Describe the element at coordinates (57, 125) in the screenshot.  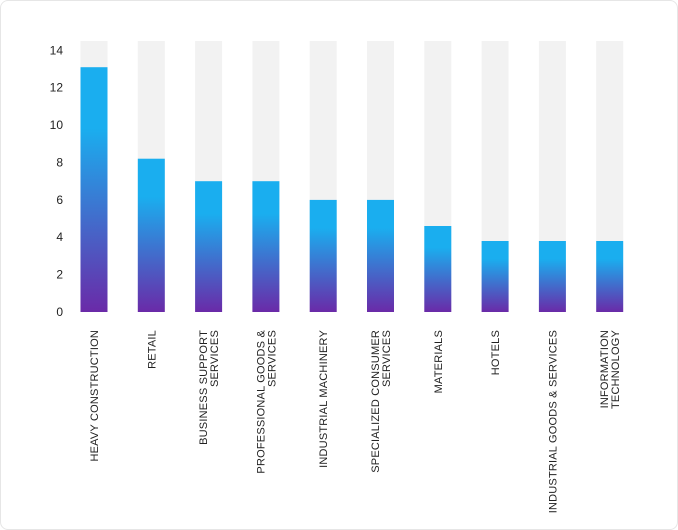
I see `y-tick-label: 10` at that location.